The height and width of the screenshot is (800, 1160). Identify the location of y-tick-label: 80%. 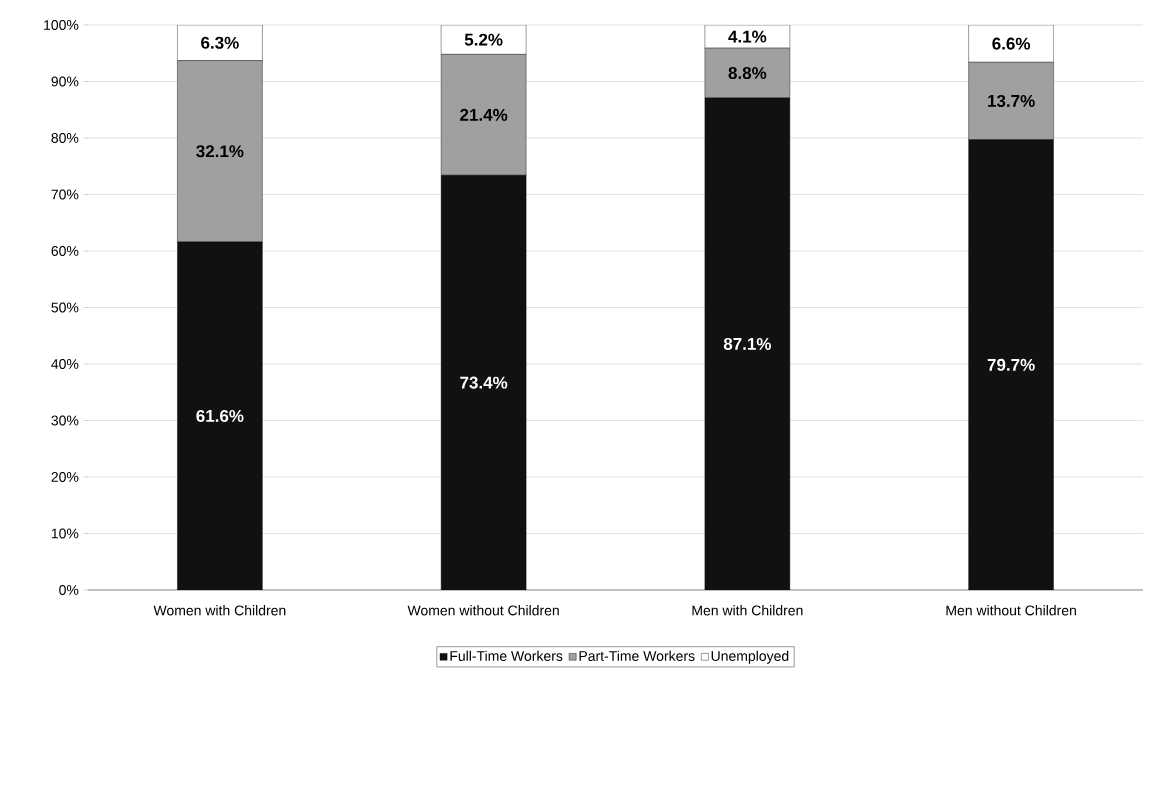
(65, 138).